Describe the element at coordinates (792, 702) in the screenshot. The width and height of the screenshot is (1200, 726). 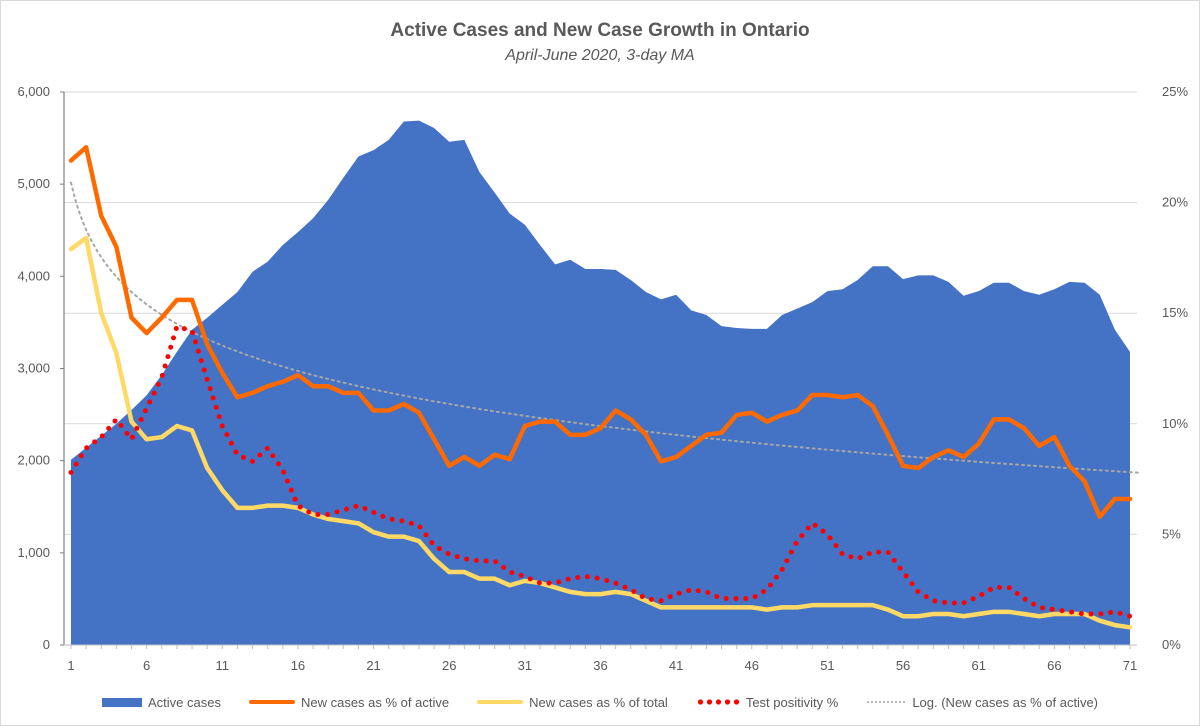
I see `legend-label: Test positivity %` at that location.